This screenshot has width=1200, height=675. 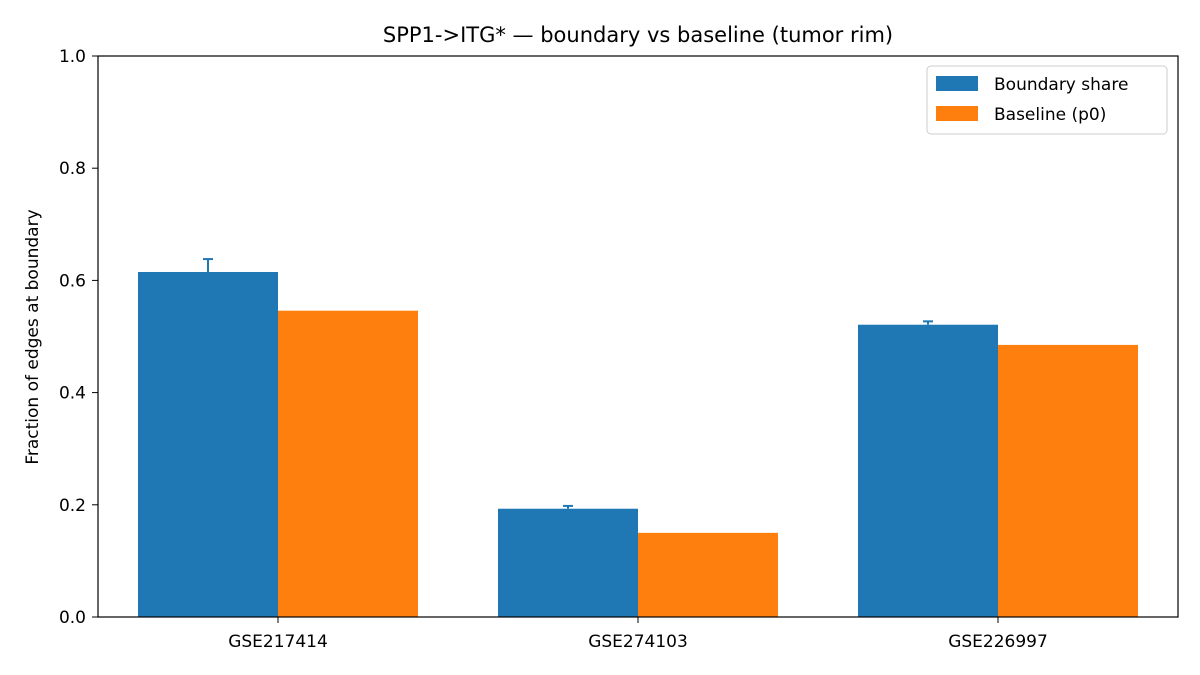 I want to click on legend-swatch-baseline, so click(x=957, y=113).